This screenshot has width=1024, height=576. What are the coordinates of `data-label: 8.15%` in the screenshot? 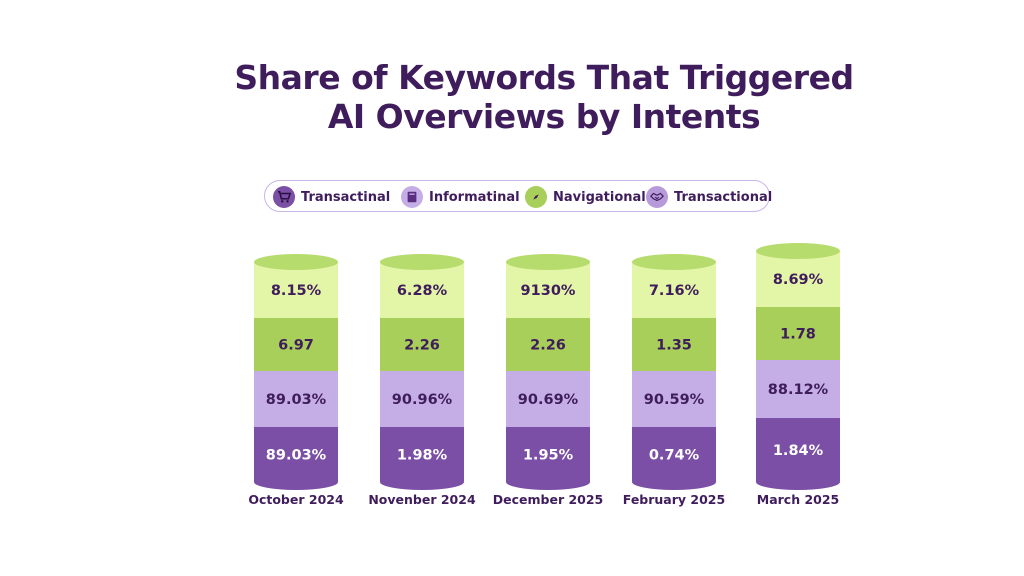 It's located at (296, 291).